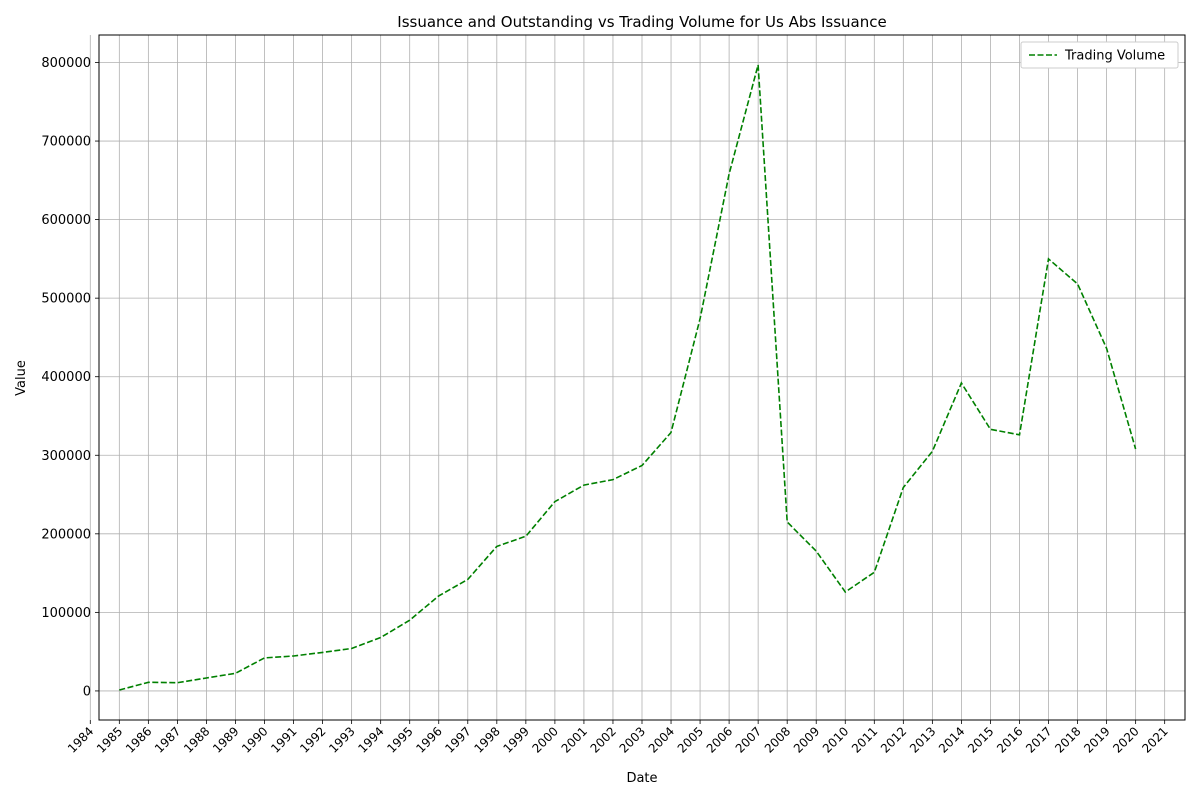 The image size is (1200, 800). I want to click on y-tick-label: 0, so click(87, 691).